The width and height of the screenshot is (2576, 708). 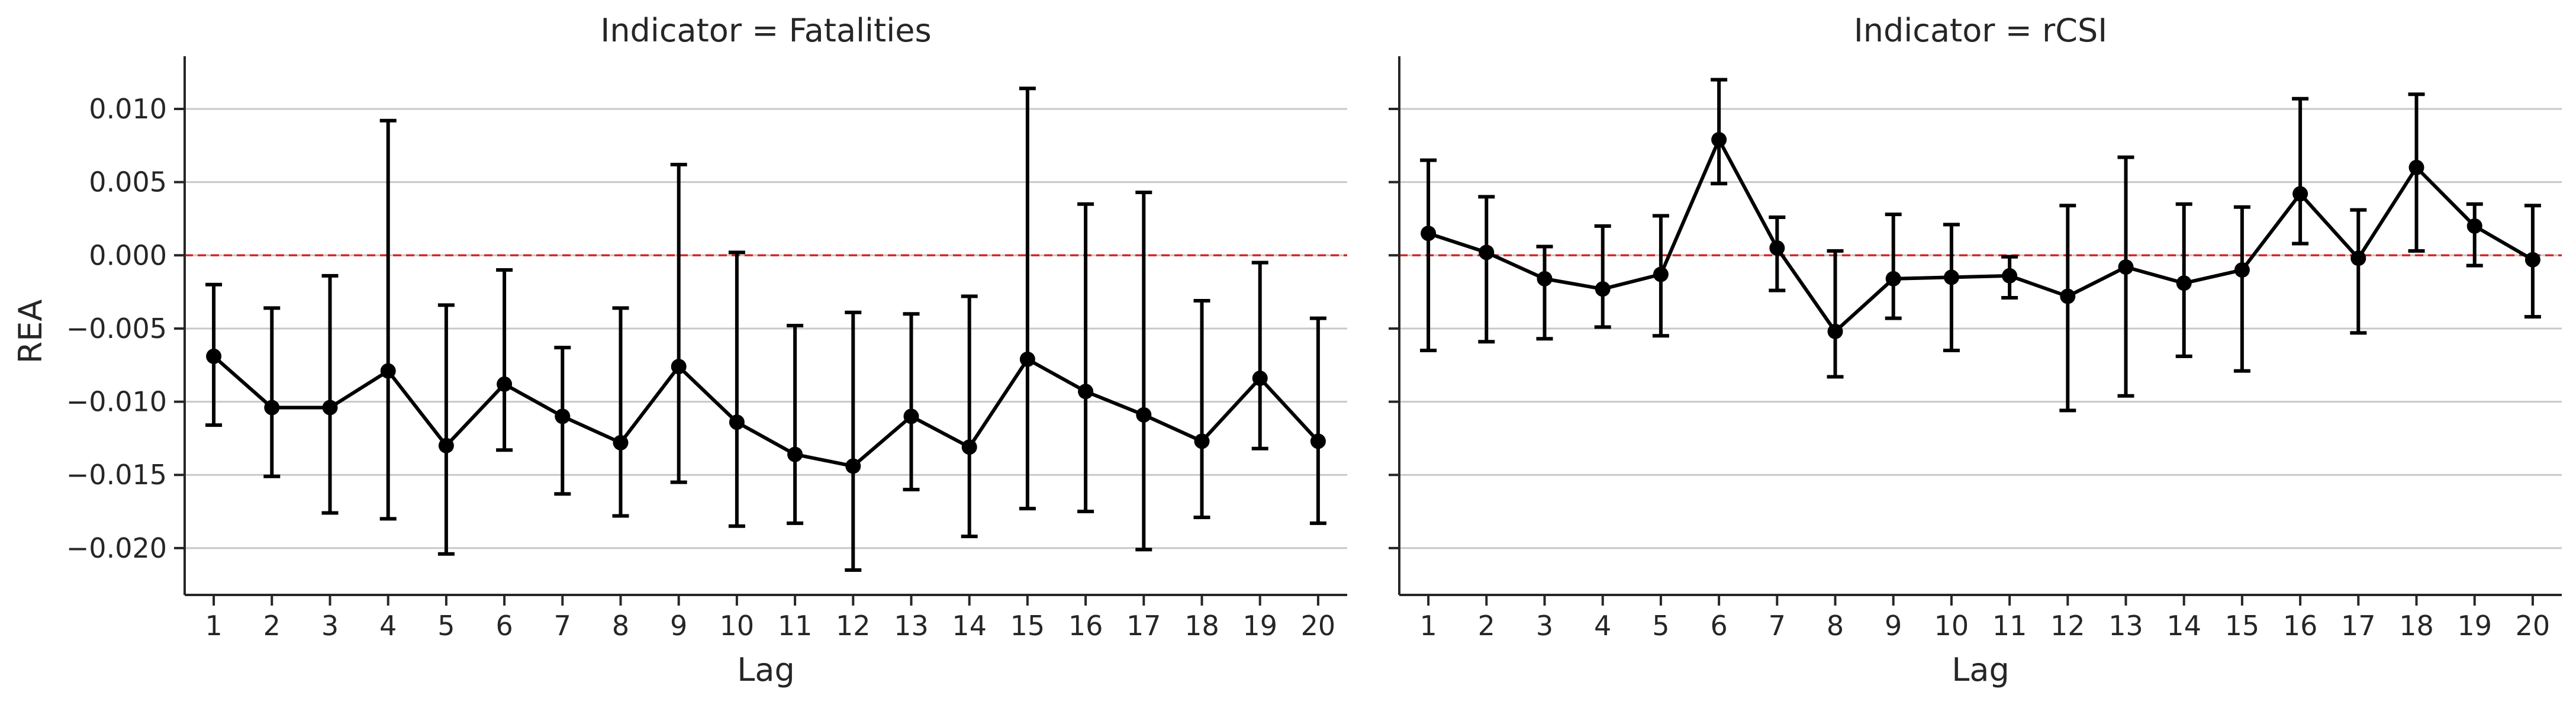 What do you see at coordinates (128, 109) in the screenshot?
I see `y-tick-label: 0.010` at bounding box center [128, 109].